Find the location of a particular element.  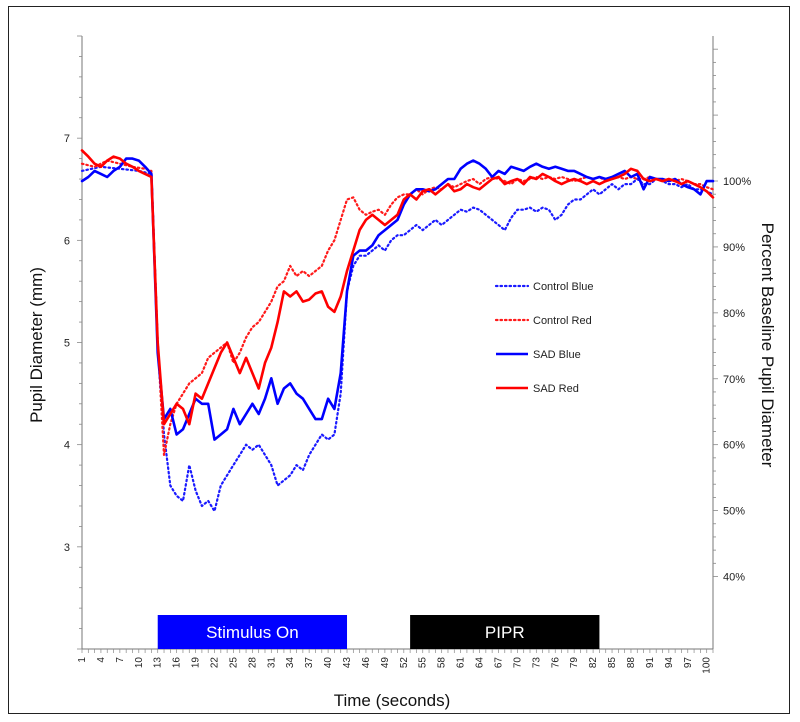

x-tick-label: 4 is located at coordinates (101, 660).